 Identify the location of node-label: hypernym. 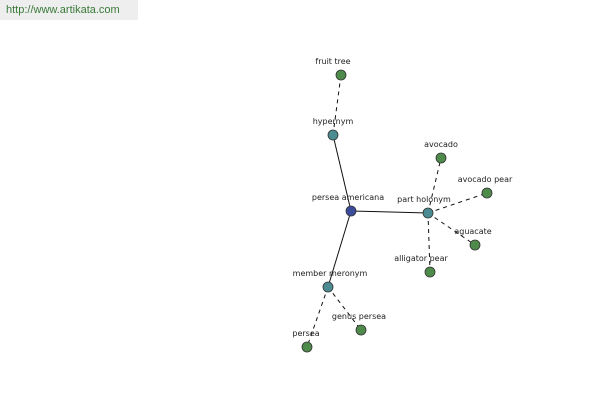
(333, 121).